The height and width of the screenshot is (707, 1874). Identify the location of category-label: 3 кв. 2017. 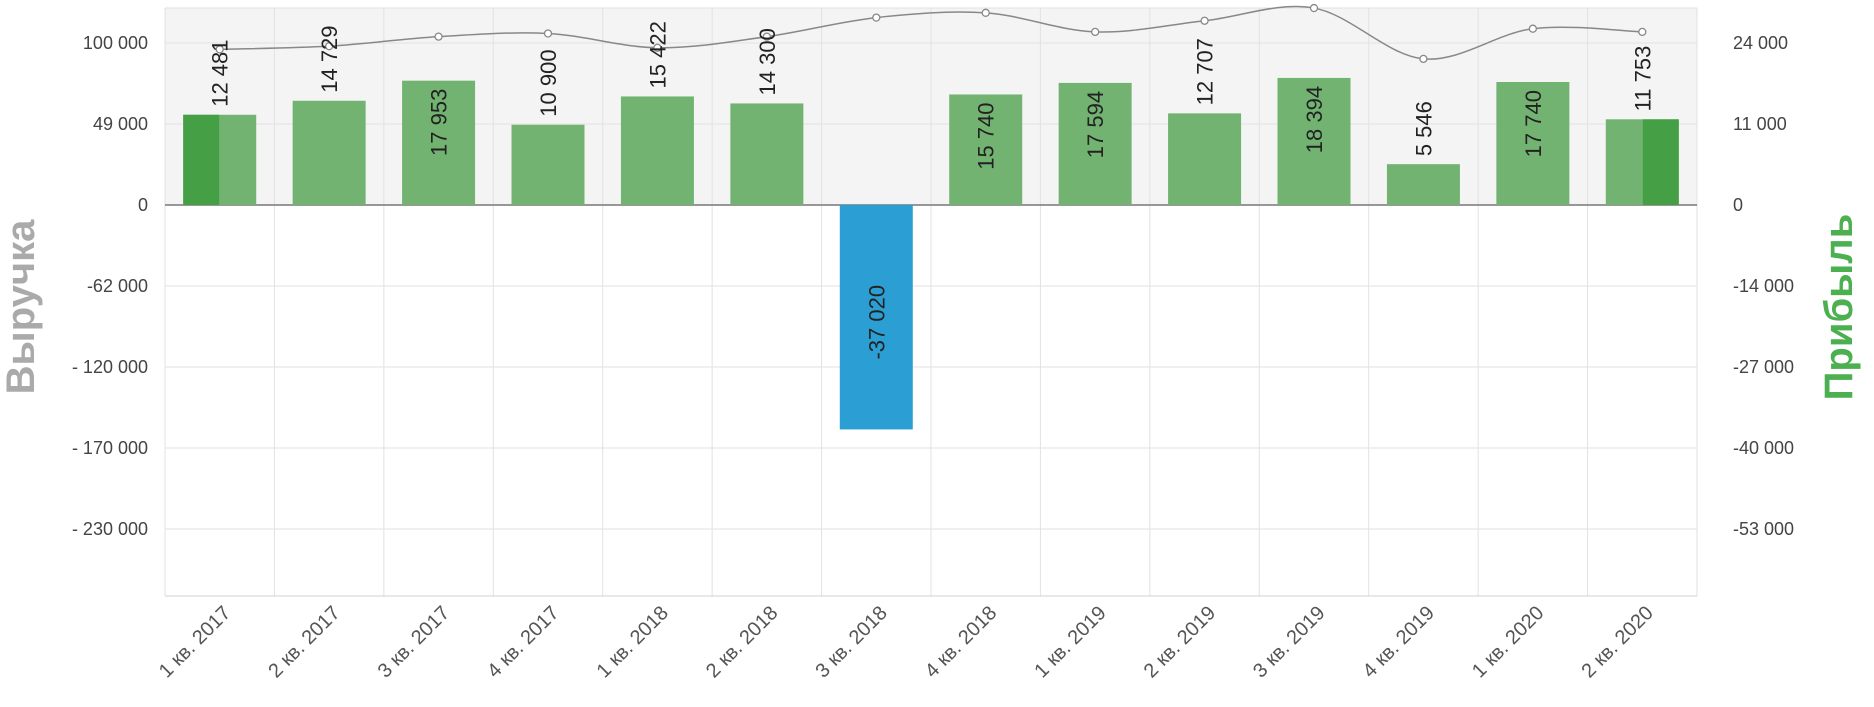
(414, 642).